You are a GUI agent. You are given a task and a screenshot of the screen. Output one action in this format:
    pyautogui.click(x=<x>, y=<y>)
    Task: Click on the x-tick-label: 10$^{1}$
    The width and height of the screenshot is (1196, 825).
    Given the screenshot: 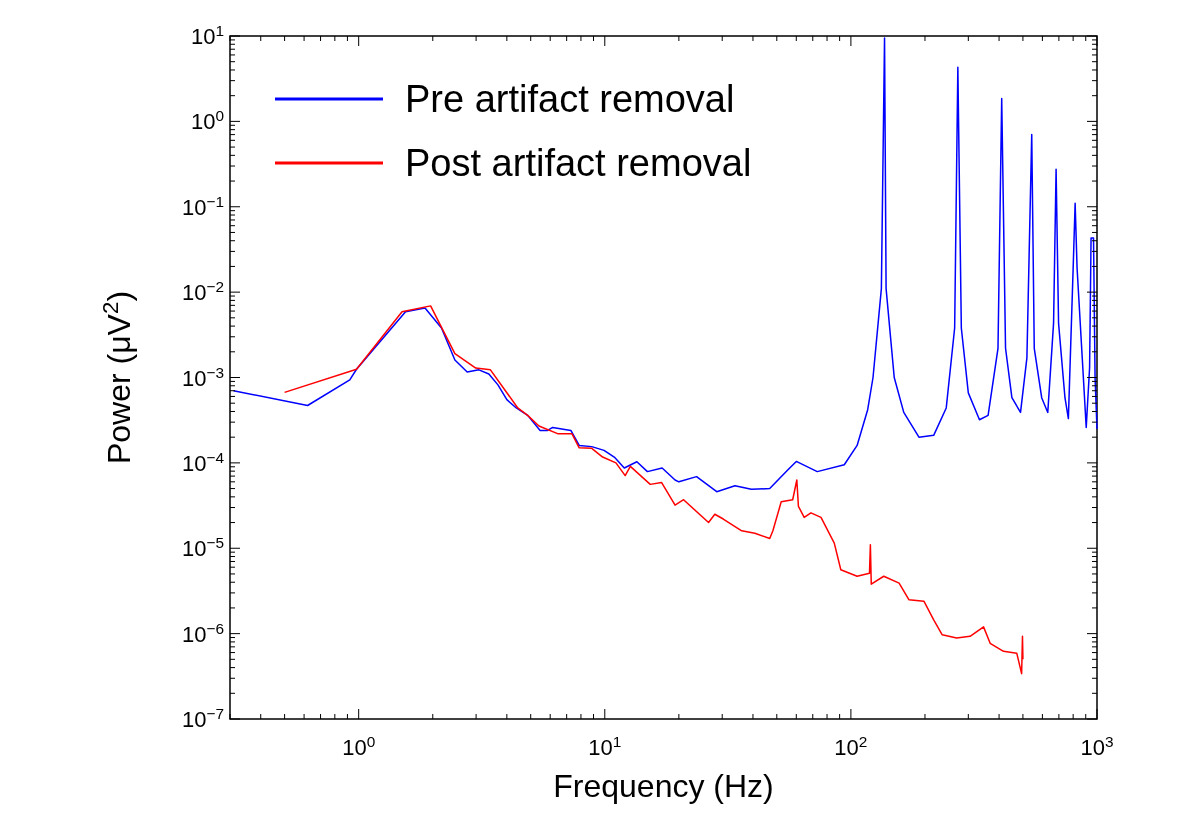 What is the action you would take?
    pyautogui.click(x=605, y=746)
    